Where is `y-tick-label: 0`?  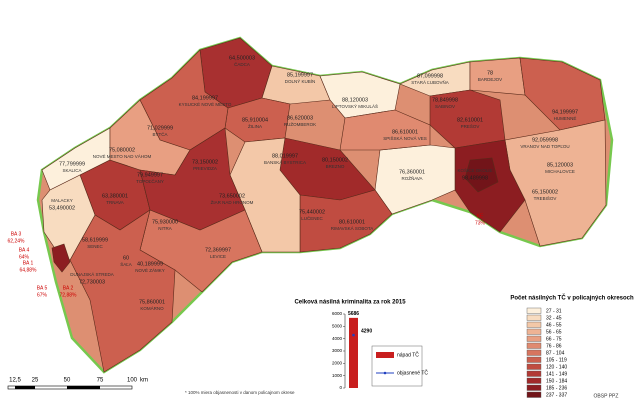 y-tick-label: 0 is located at coordinates (340, 387).